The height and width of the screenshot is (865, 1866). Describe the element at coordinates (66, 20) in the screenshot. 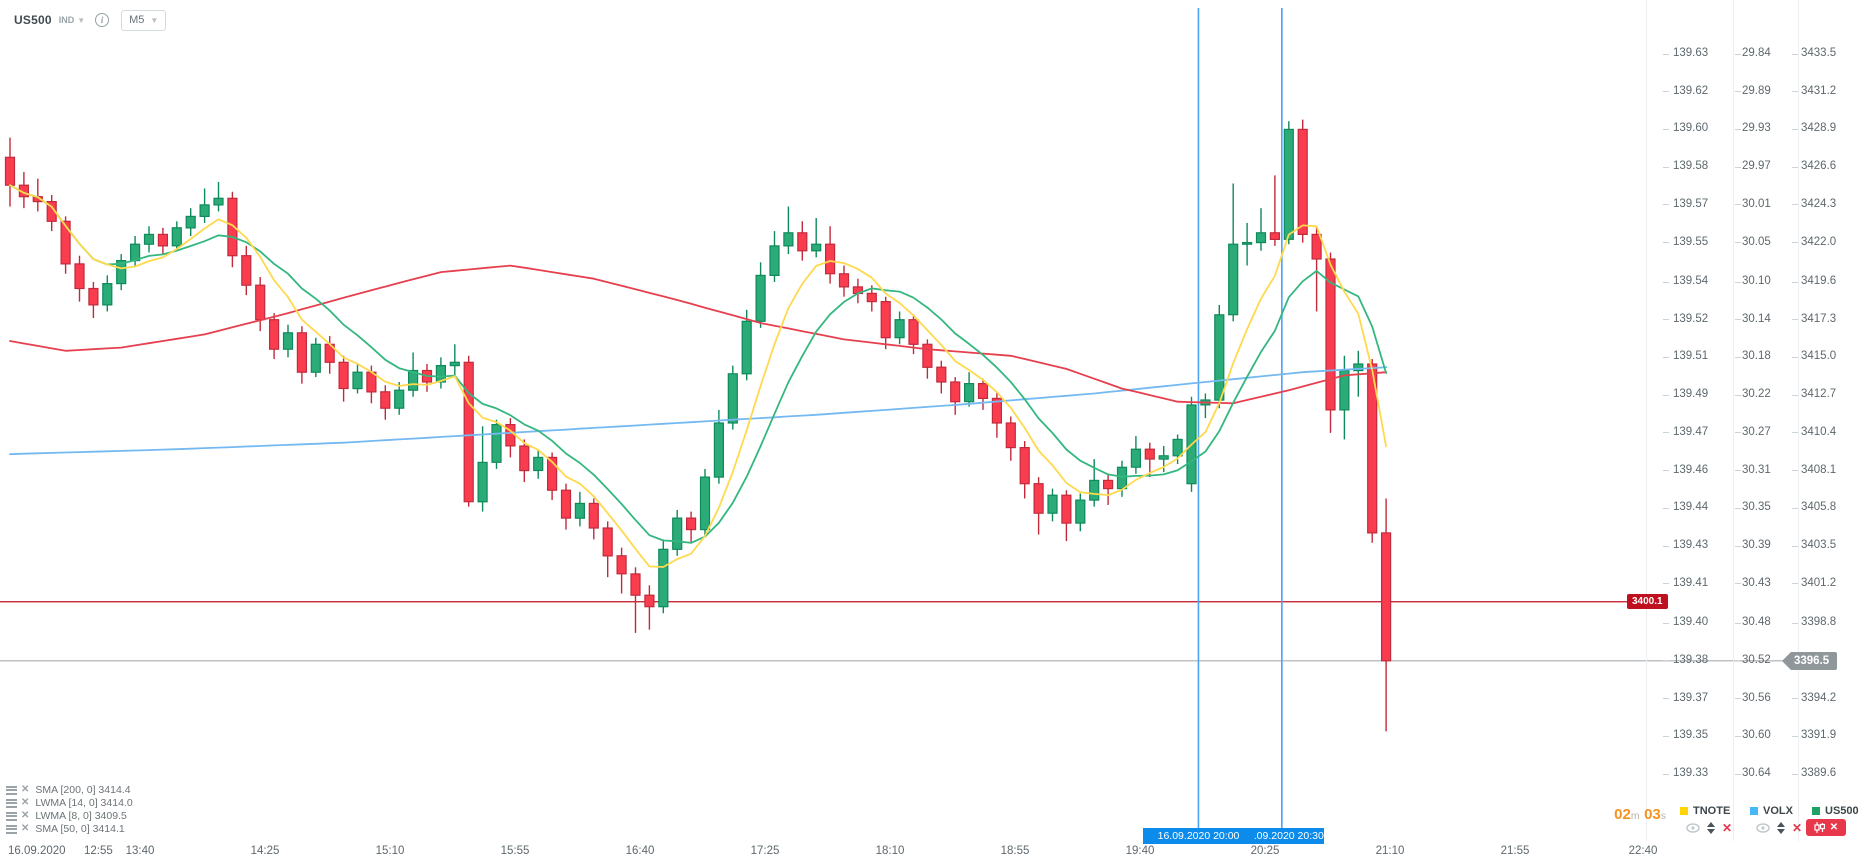

I see `instrument-type-label: IND` at that location.